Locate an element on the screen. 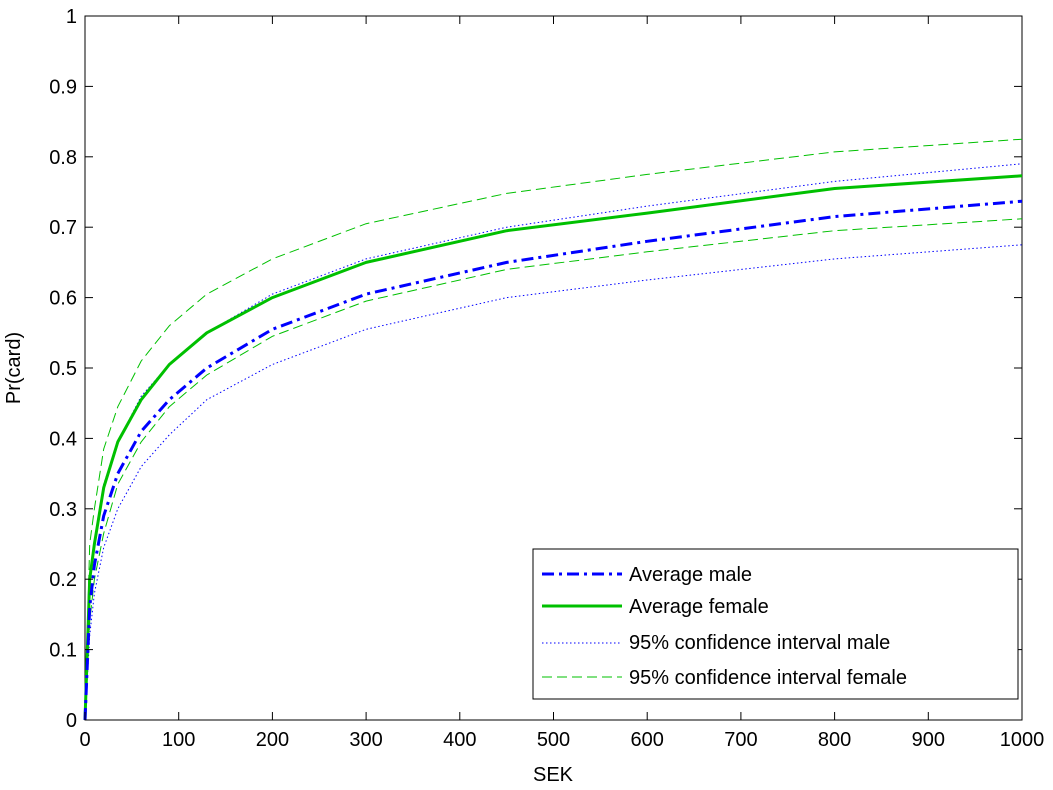  x-tick-label: 100 is located at coordinates (178, 740).